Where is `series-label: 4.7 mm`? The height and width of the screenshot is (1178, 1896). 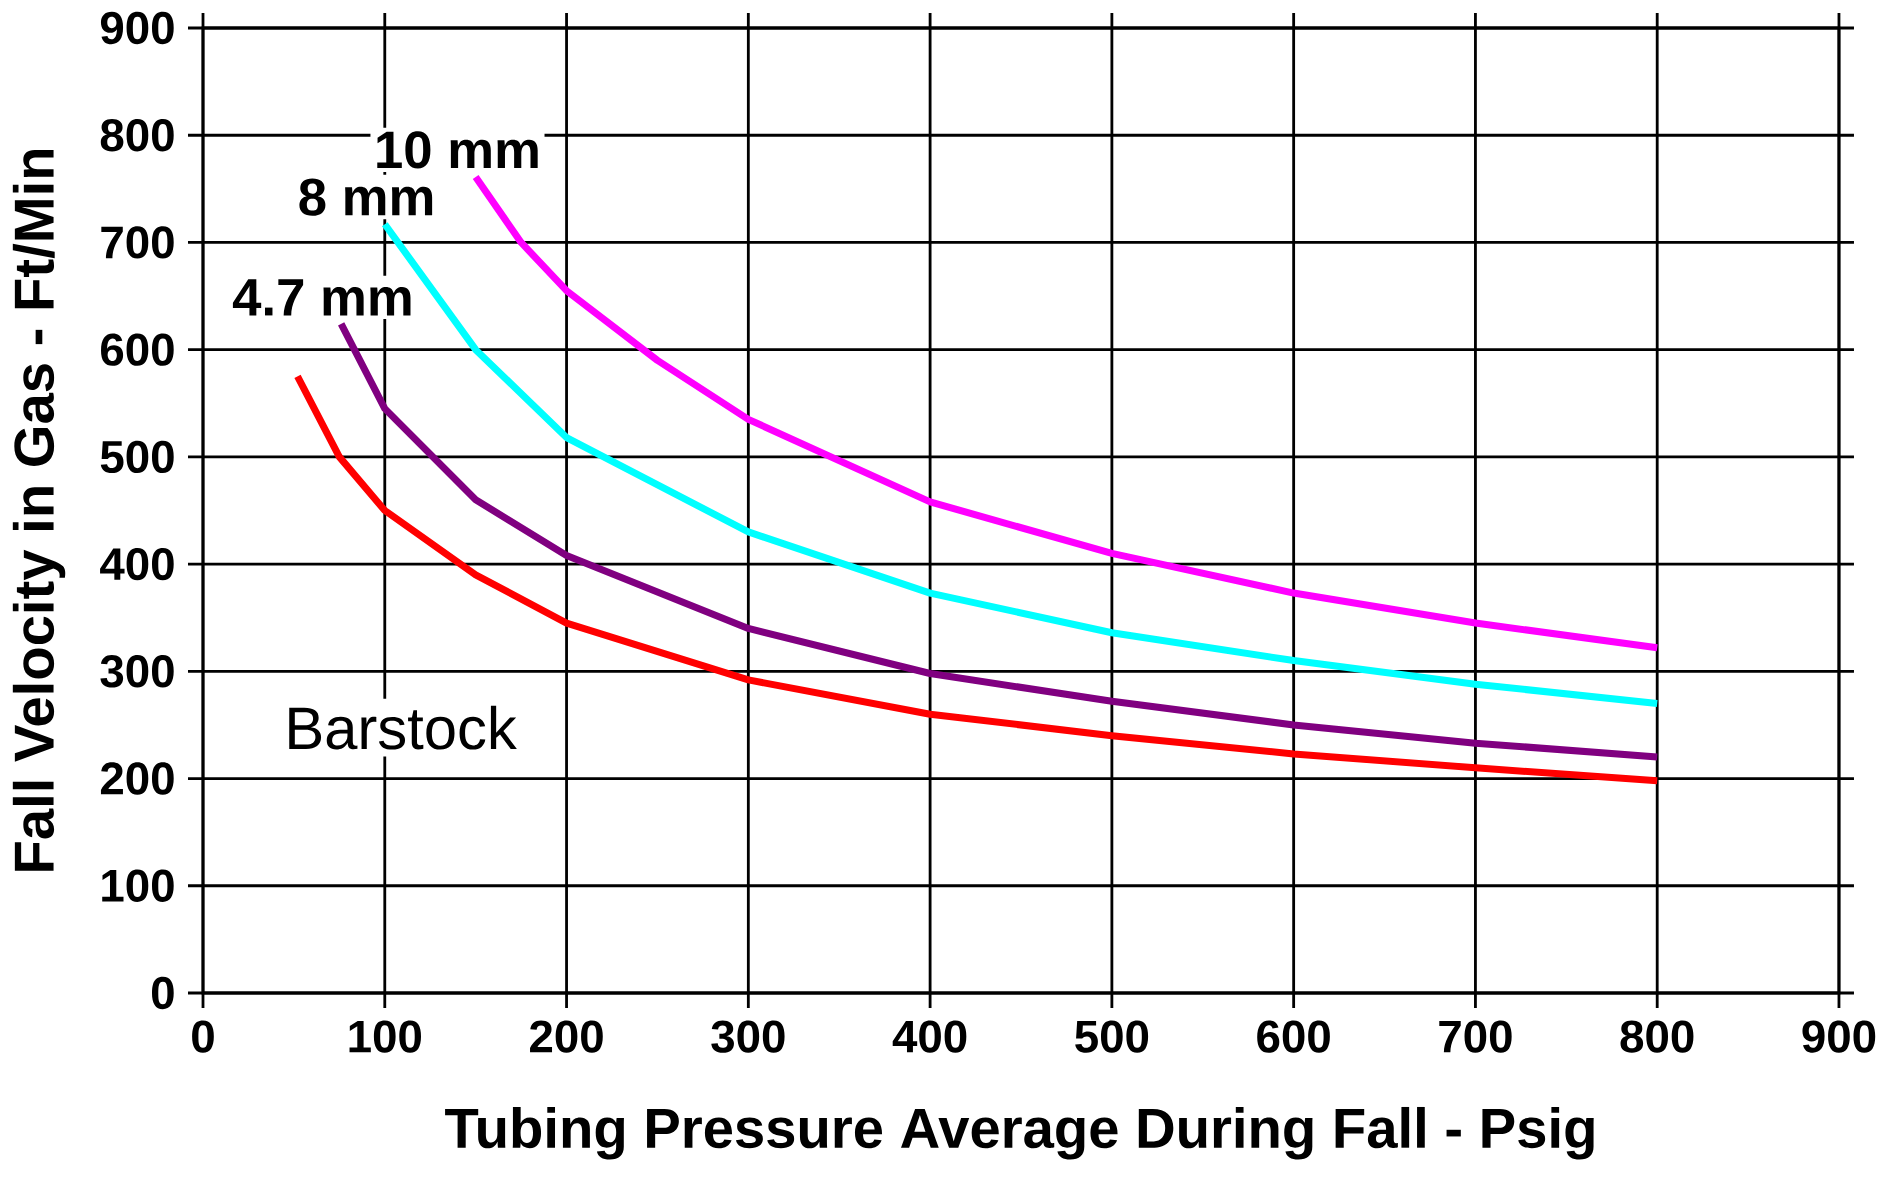
series-label: 4.7 mm is located at coordinates (321, 297).